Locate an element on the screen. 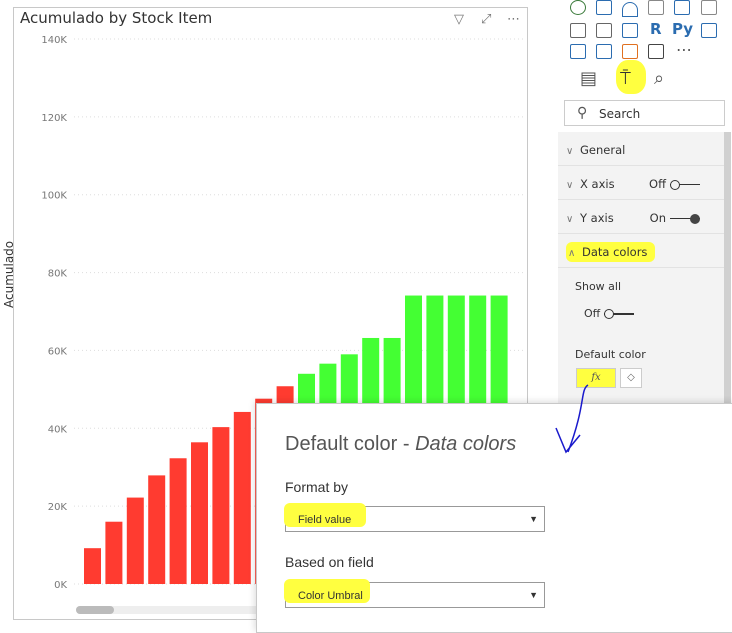 This screenshot has height=633, width=732. fx-conditional-format-button: fx is located at coordinates (596, 378).